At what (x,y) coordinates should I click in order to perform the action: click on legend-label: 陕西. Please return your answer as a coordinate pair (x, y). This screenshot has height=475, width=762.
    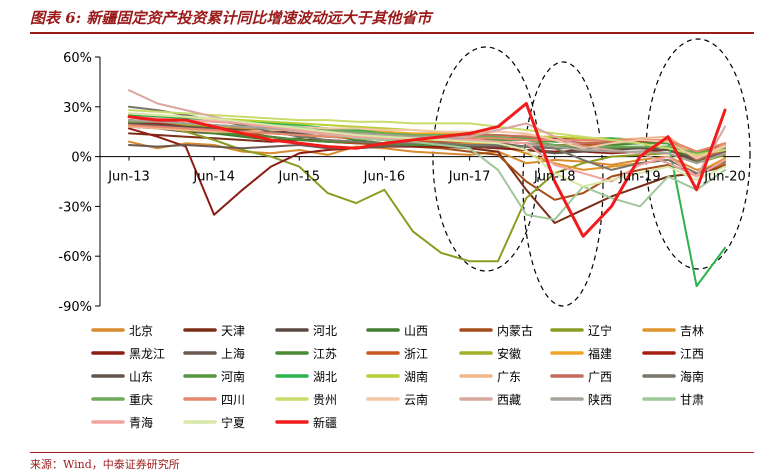
    Looking at the image, I should click on (600, 399).